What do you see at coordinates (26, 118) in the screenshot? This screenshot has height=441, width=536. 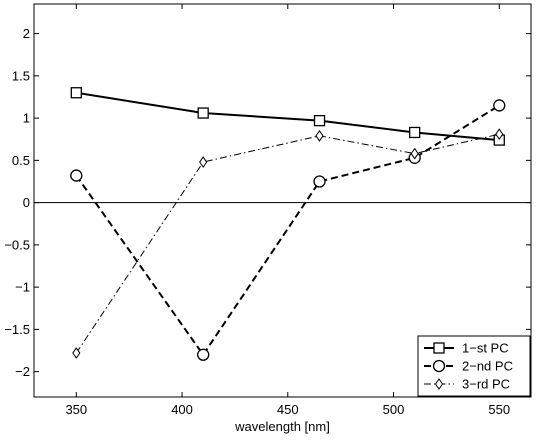 I see `y-tick-label: 1` at bounding box center [26, 118].